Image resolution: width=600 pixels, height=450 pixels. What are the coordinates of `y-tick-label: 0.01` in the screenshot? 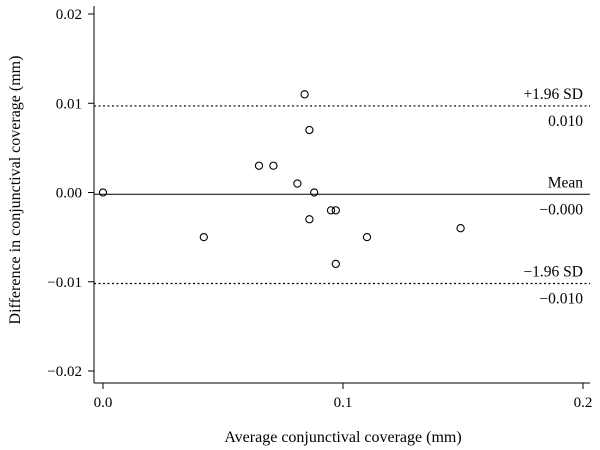 It's located at (69, 104).